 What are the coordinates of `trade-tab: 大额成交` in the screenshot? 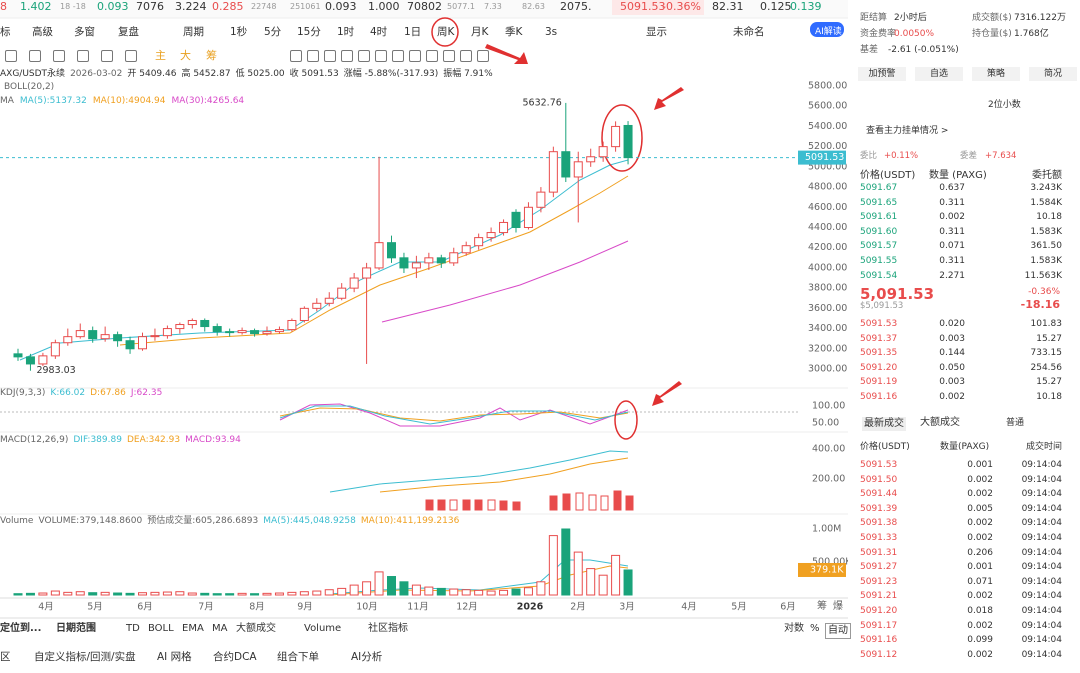 It's located at (940, 422).